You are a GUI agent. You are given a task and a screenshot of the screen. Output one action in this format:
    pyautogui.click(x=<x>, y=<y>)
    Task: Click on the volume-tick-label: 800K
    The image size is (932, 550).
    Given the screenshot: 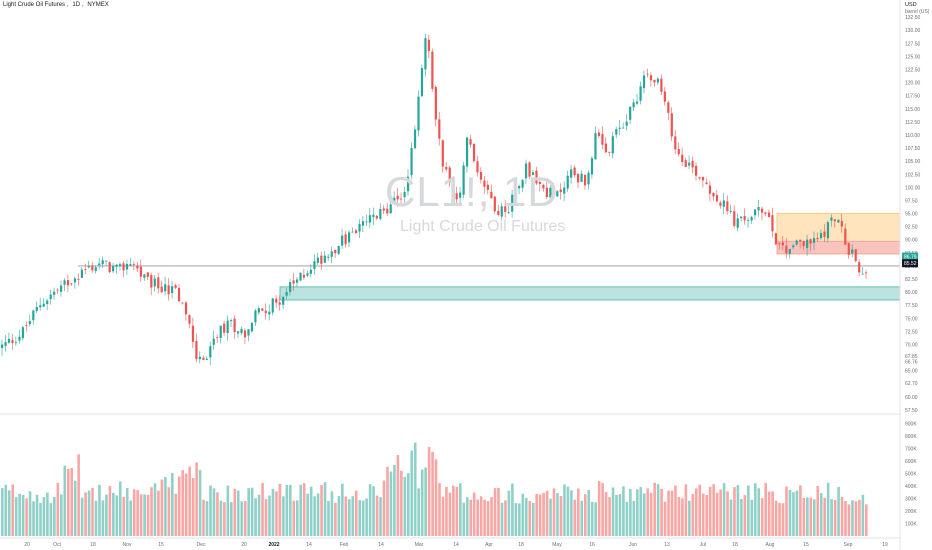 What is the action you would take?
    pyautogui.click(x=911, y=437)
    